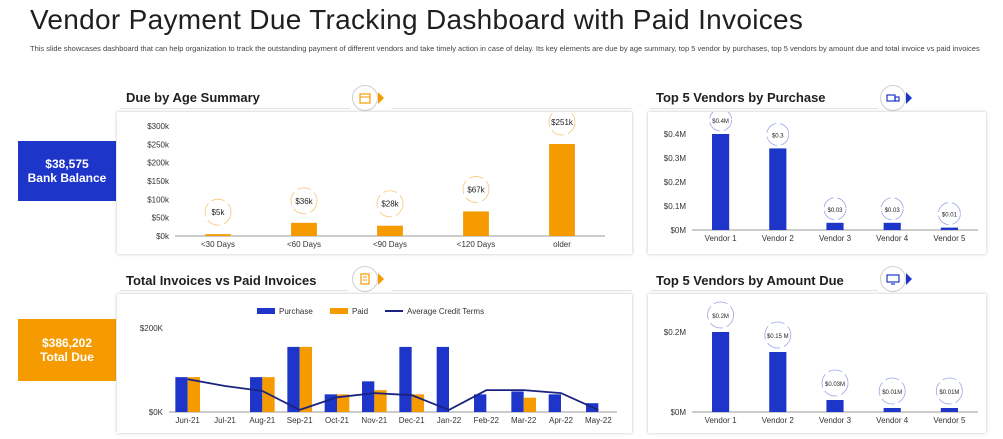 Image resolution: width=1003 pixels, height=439 pixels. Describe the element at coordinates (152, 328) in the screenshot. I see `y-tick-label: $200K` at that location.